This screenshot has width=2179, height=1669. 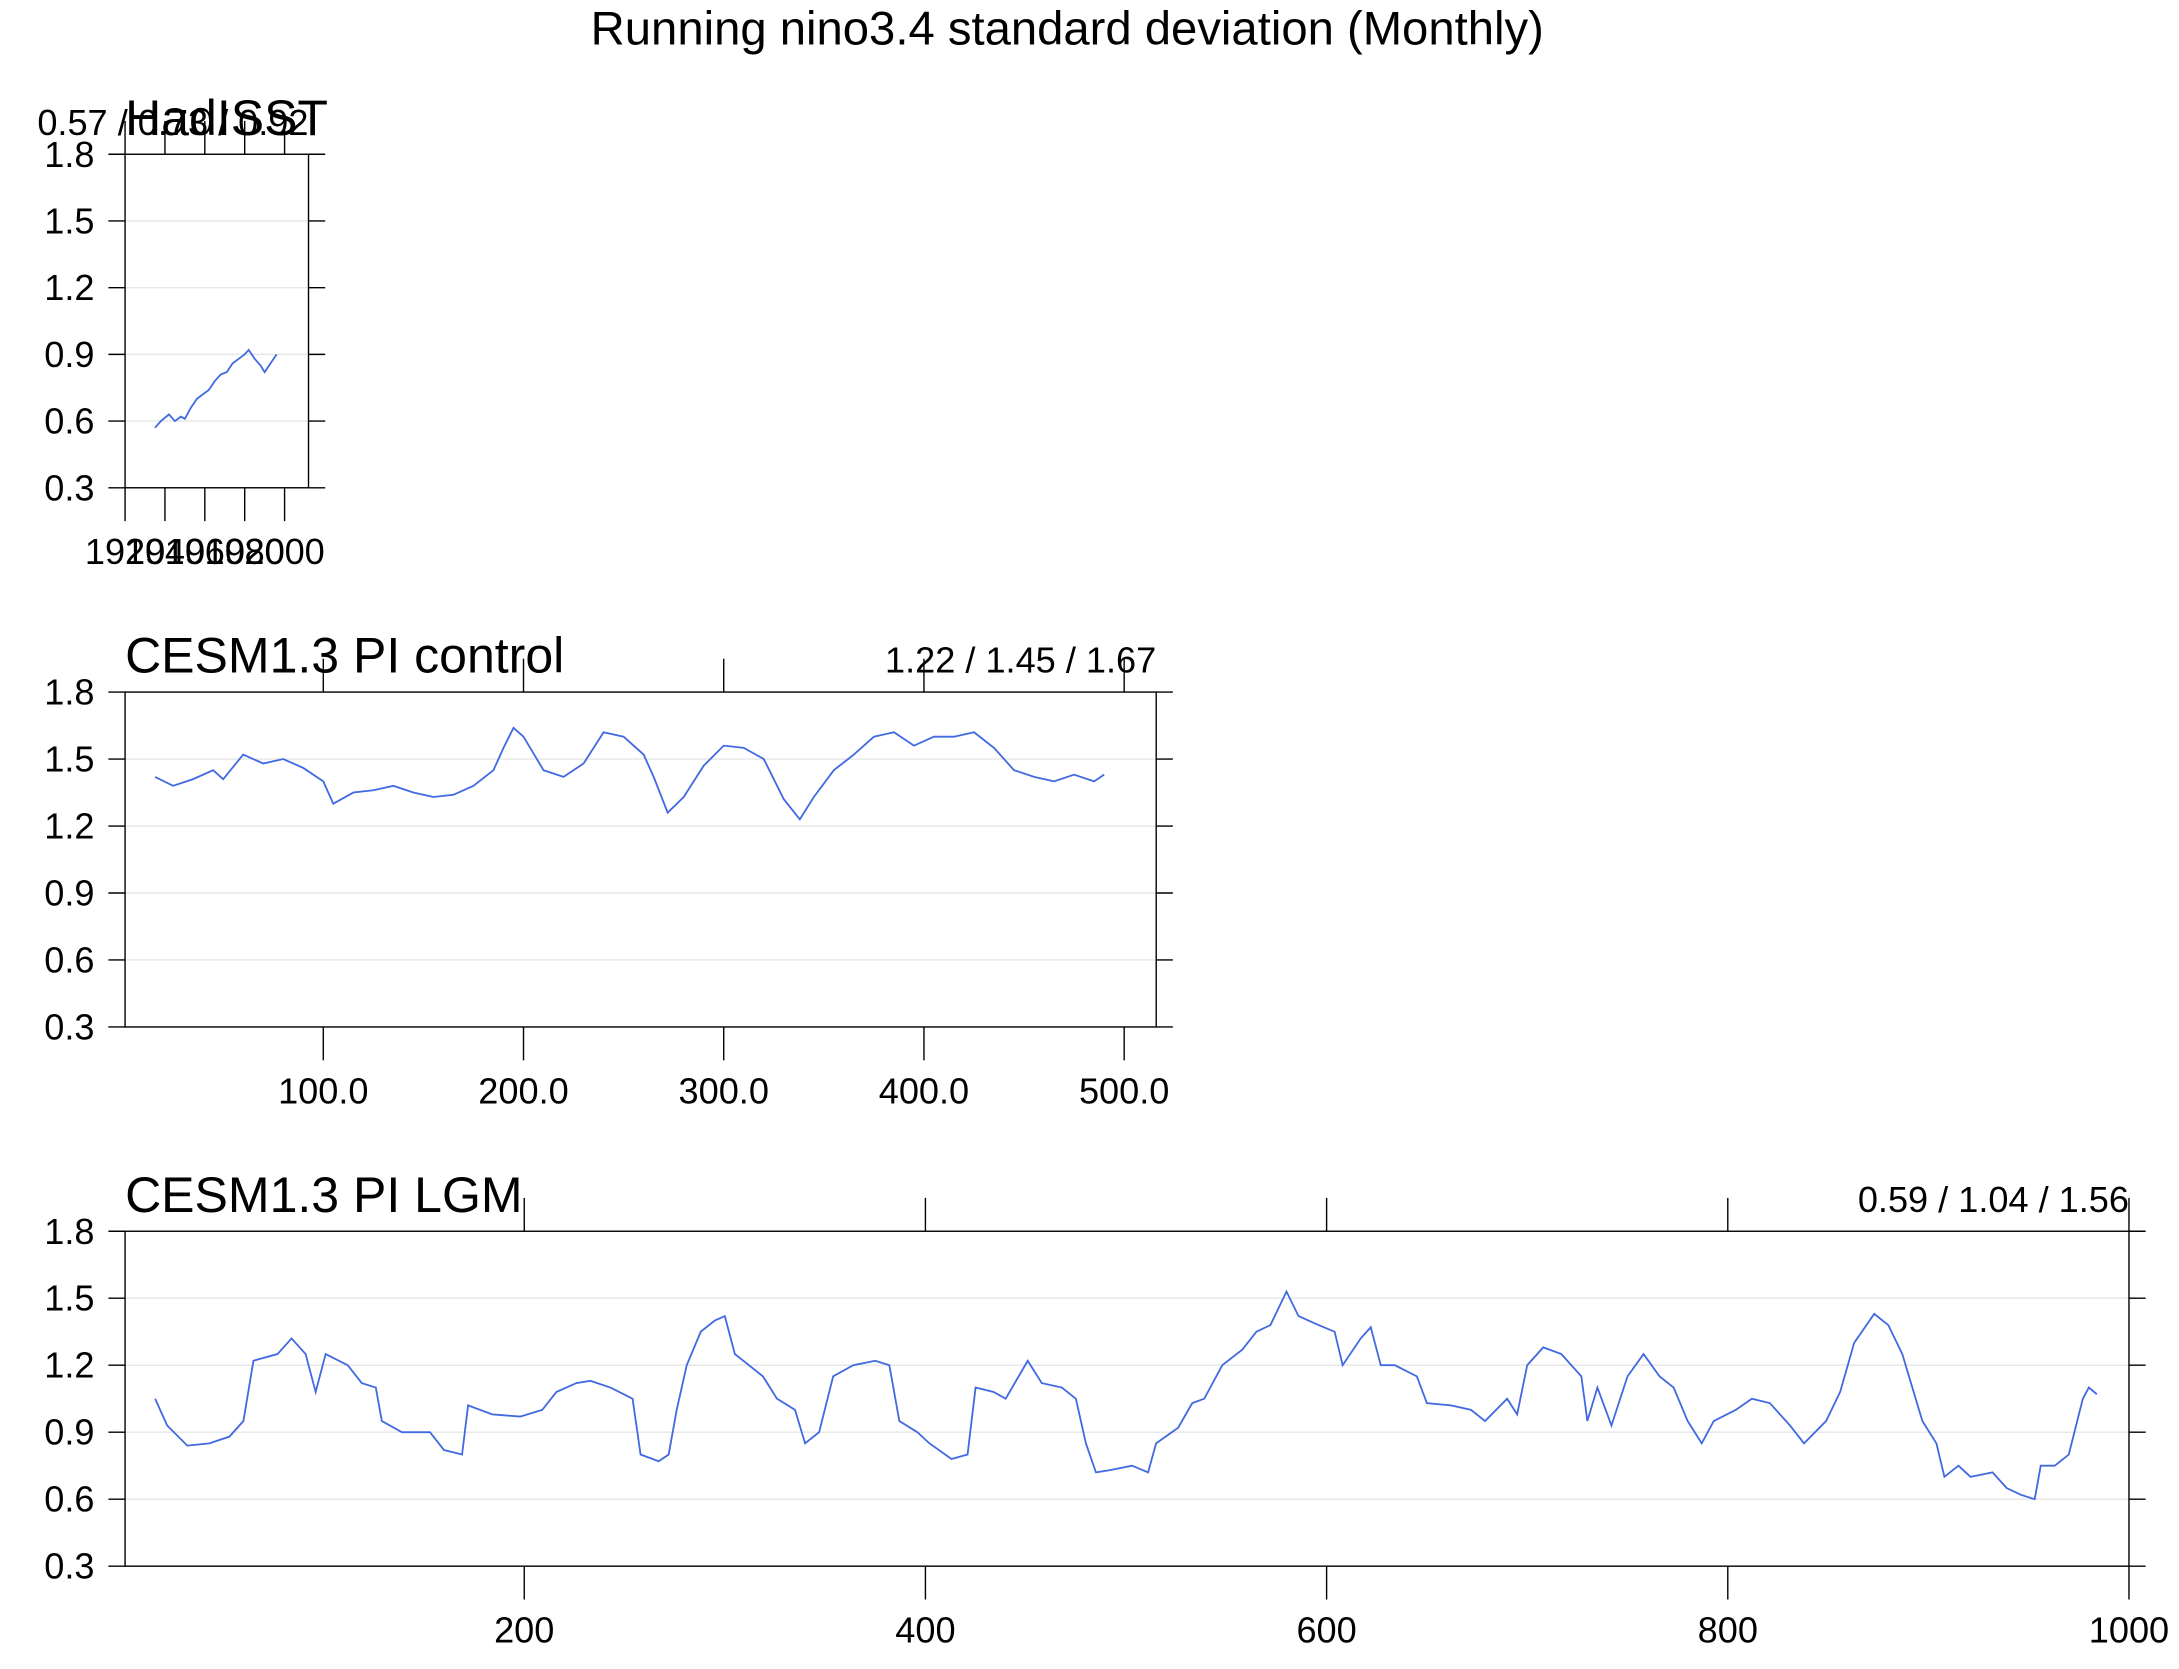 I want to click on x-tick-label: 600, so click(x=1326, y=1630).